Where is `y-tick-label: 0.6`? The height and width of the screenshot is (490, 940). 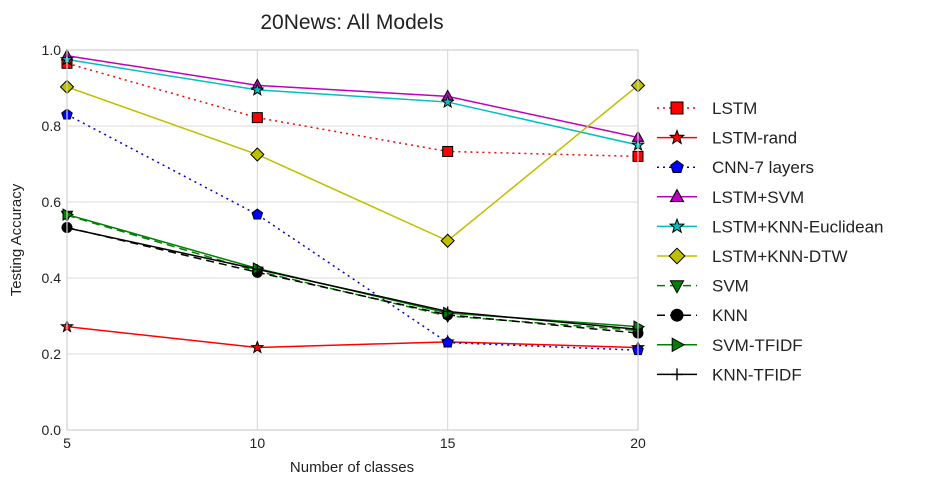 y-tick-label: 0.6 is located at coordinates (52, 202).